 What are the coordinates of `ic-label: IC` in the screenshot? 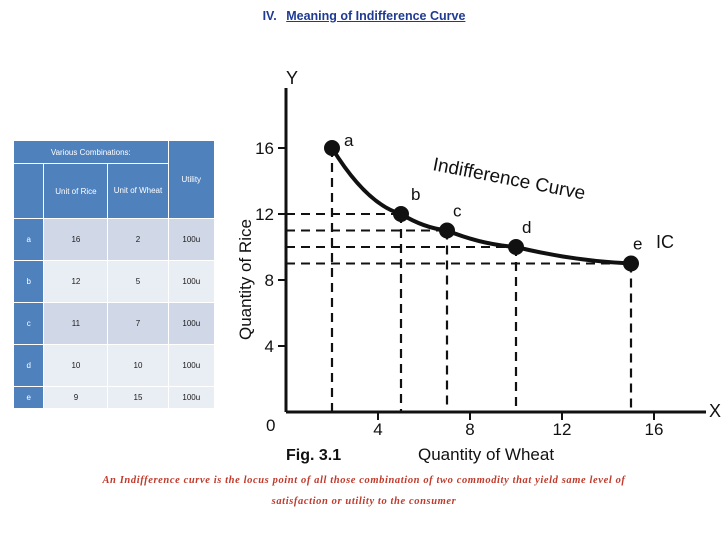 It's located at (665, 242).